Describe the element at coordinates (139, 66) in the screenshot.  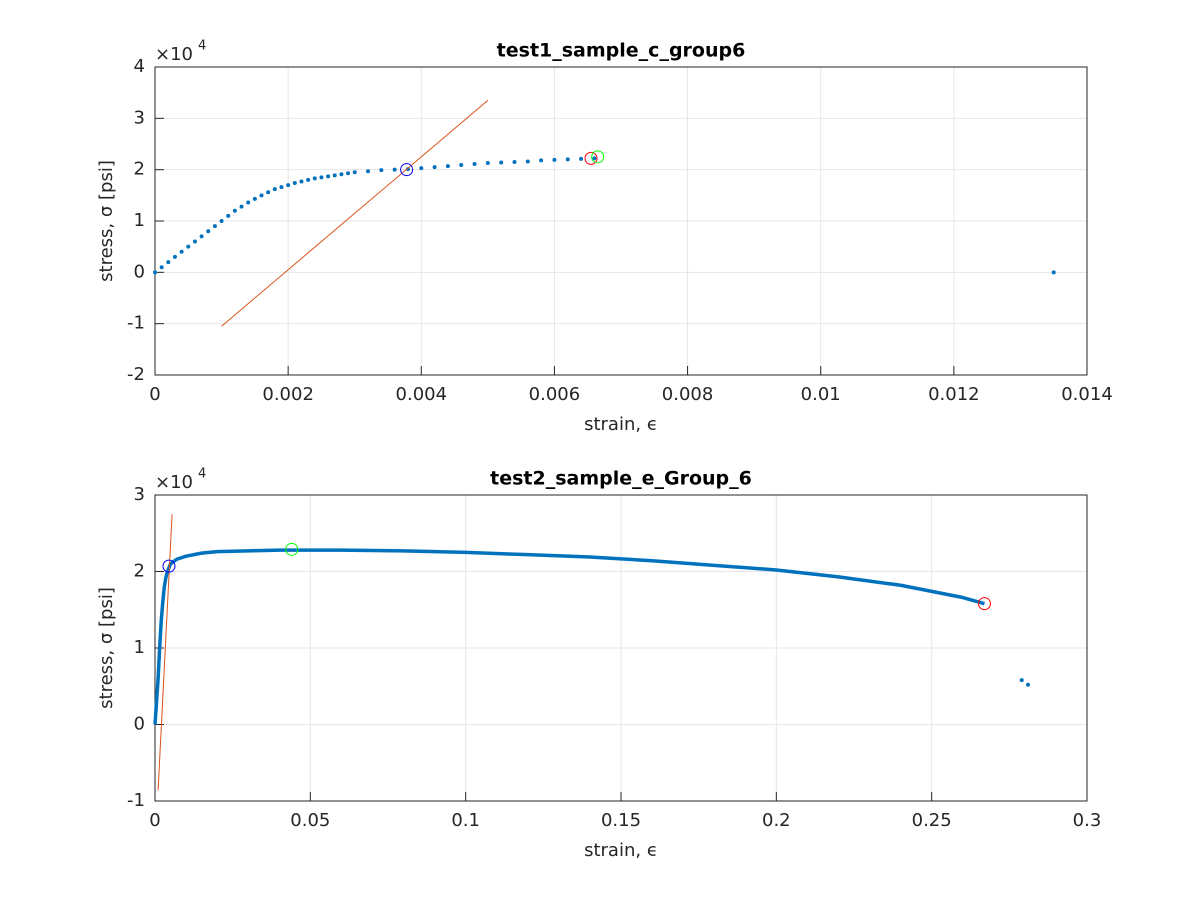
I see `y-tick-label: 4` at that location.